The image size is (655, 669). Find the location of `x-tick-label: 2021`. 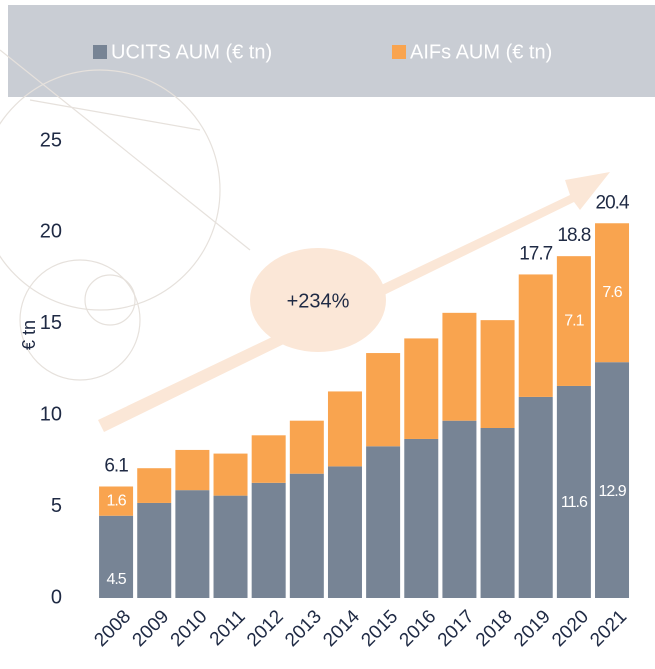

x-tick-label: 2021 is located at coordinates (608, 628).